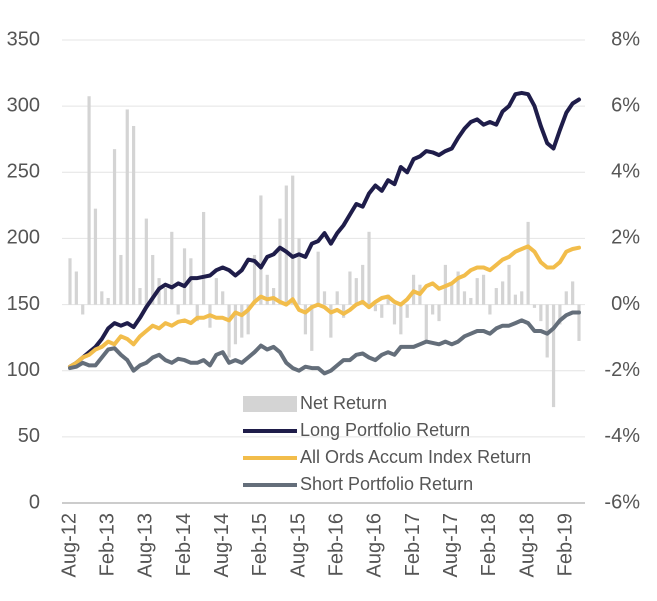 Image resolution: width=657 pixels, height=601 pixels. What do you see at coordinates (298, 545) in the screenshot?
I see `x-tick-label: Aug-15` at bounding box center [298, 545].